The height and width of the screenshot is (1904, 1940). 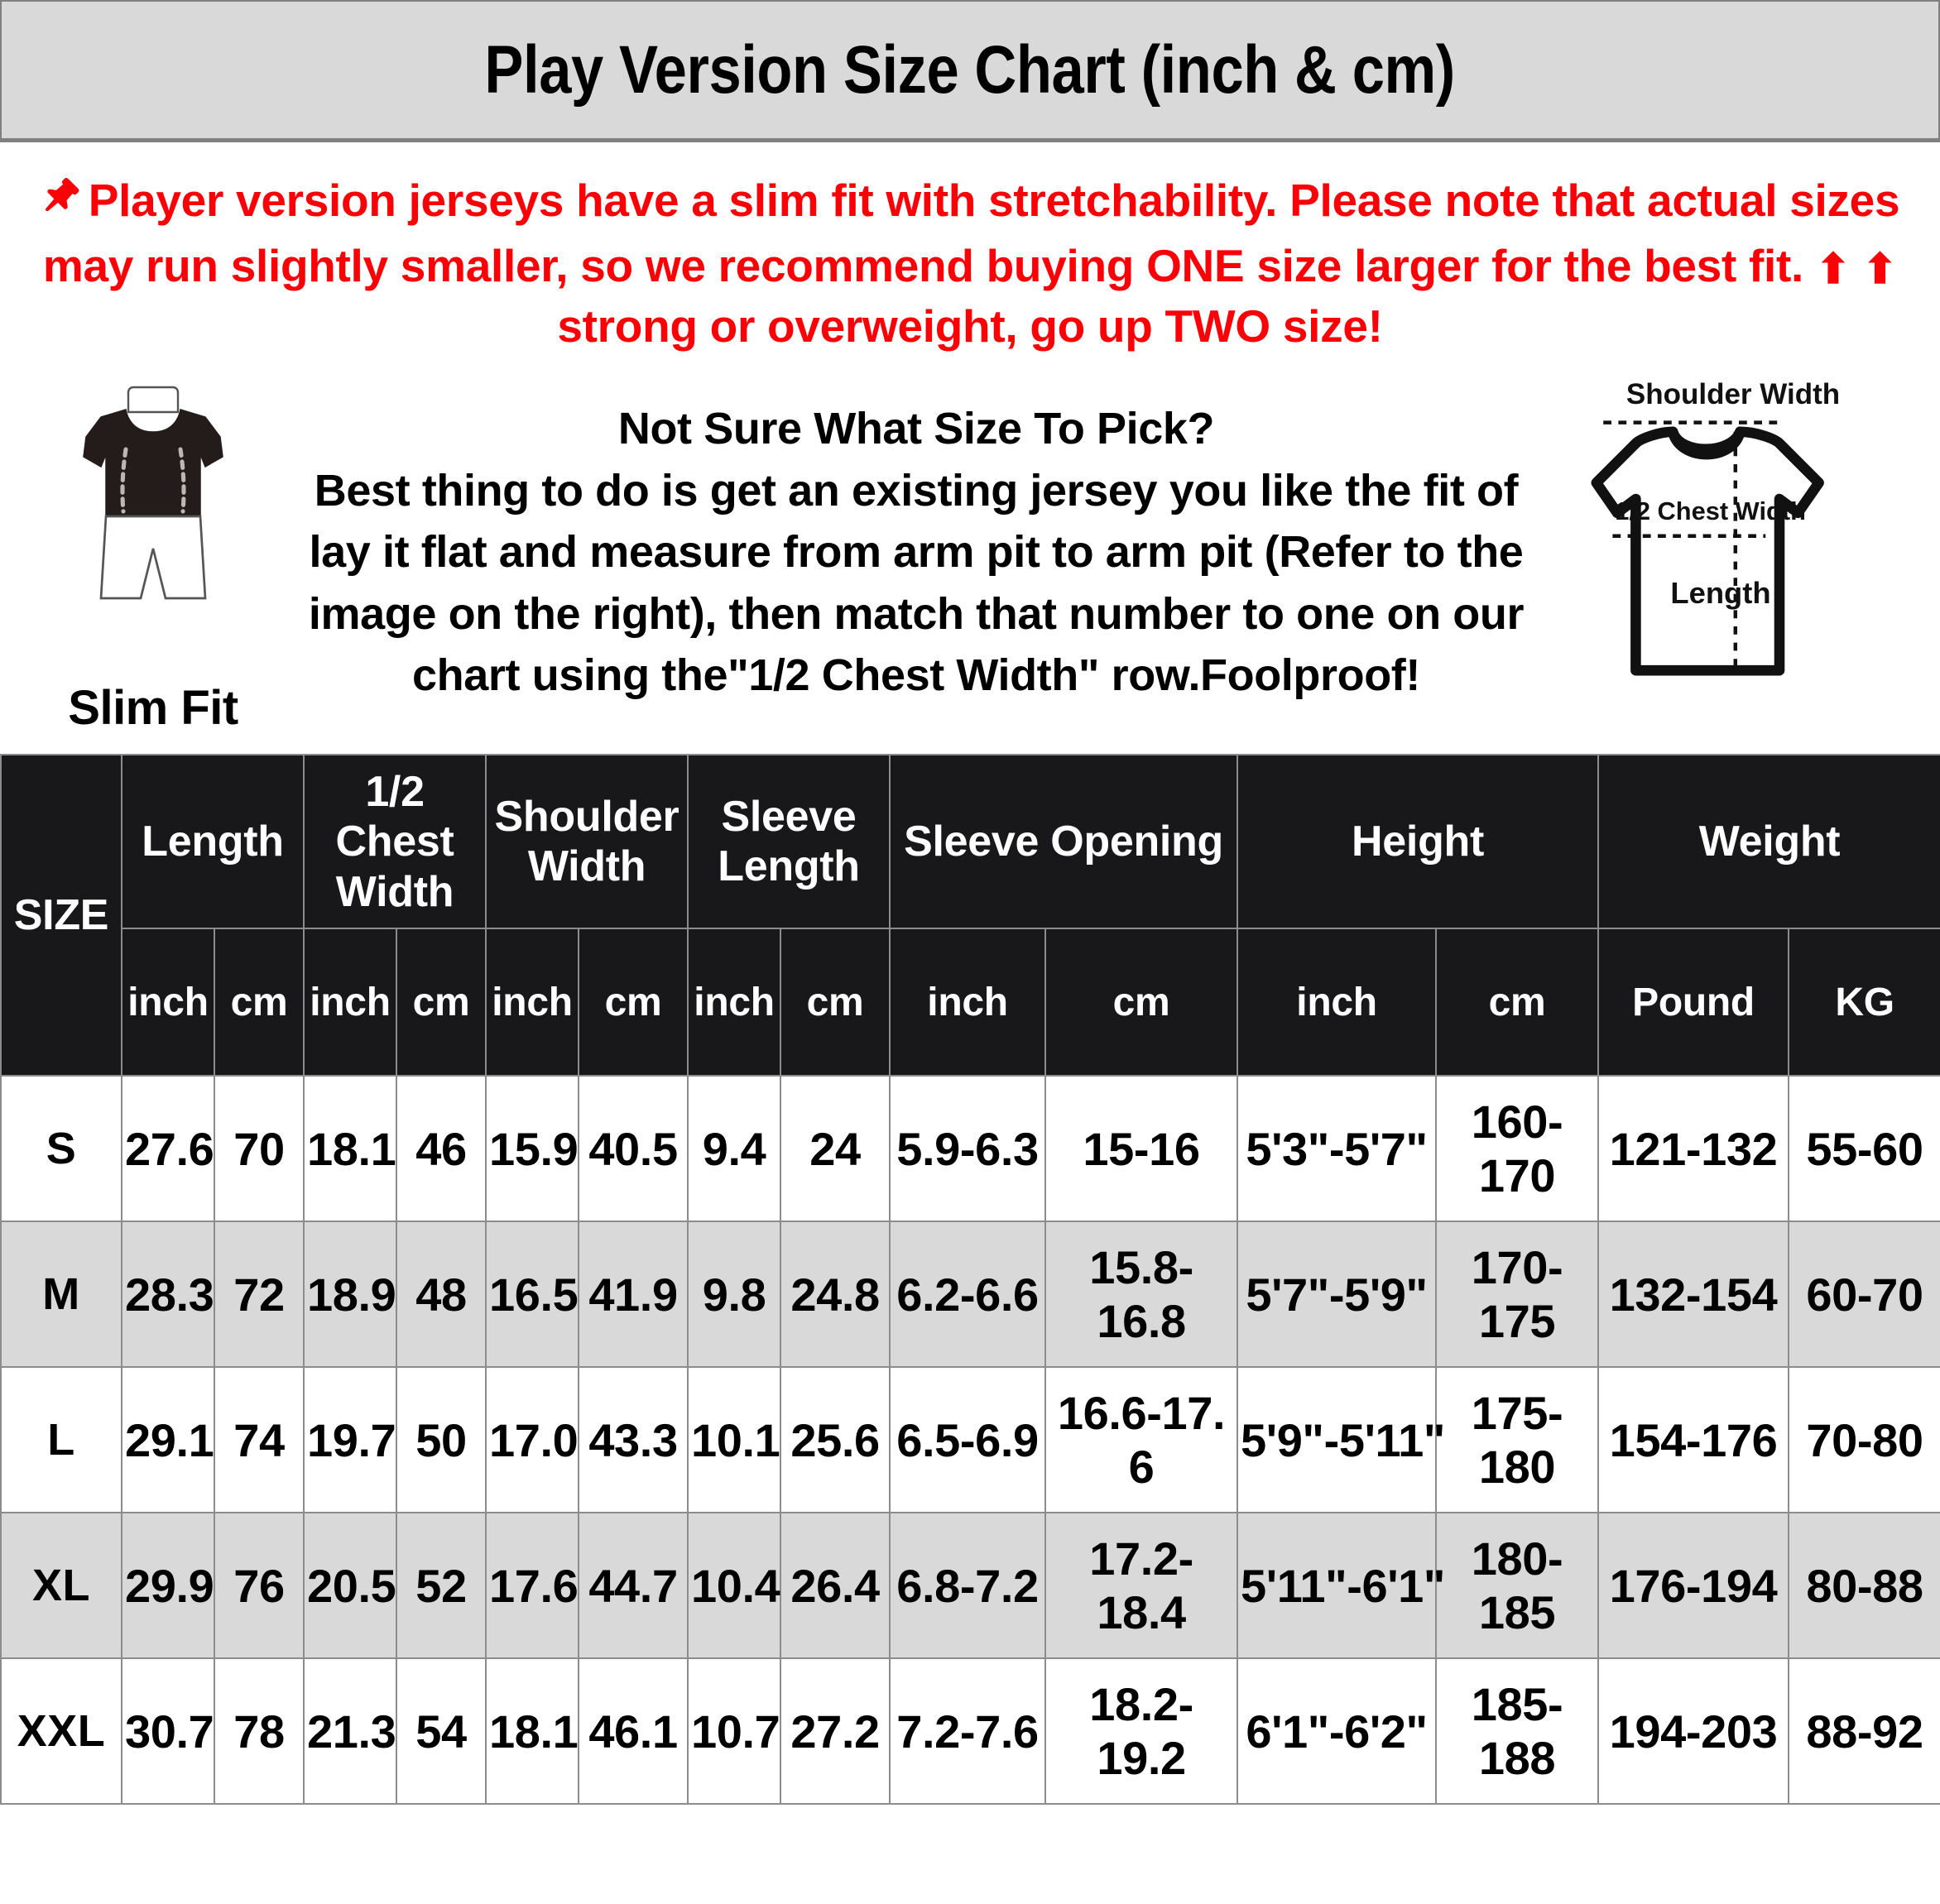 I want to click on cell-sleeve-open-inch: 5.9-6.3, so click(x=968, y=1149).